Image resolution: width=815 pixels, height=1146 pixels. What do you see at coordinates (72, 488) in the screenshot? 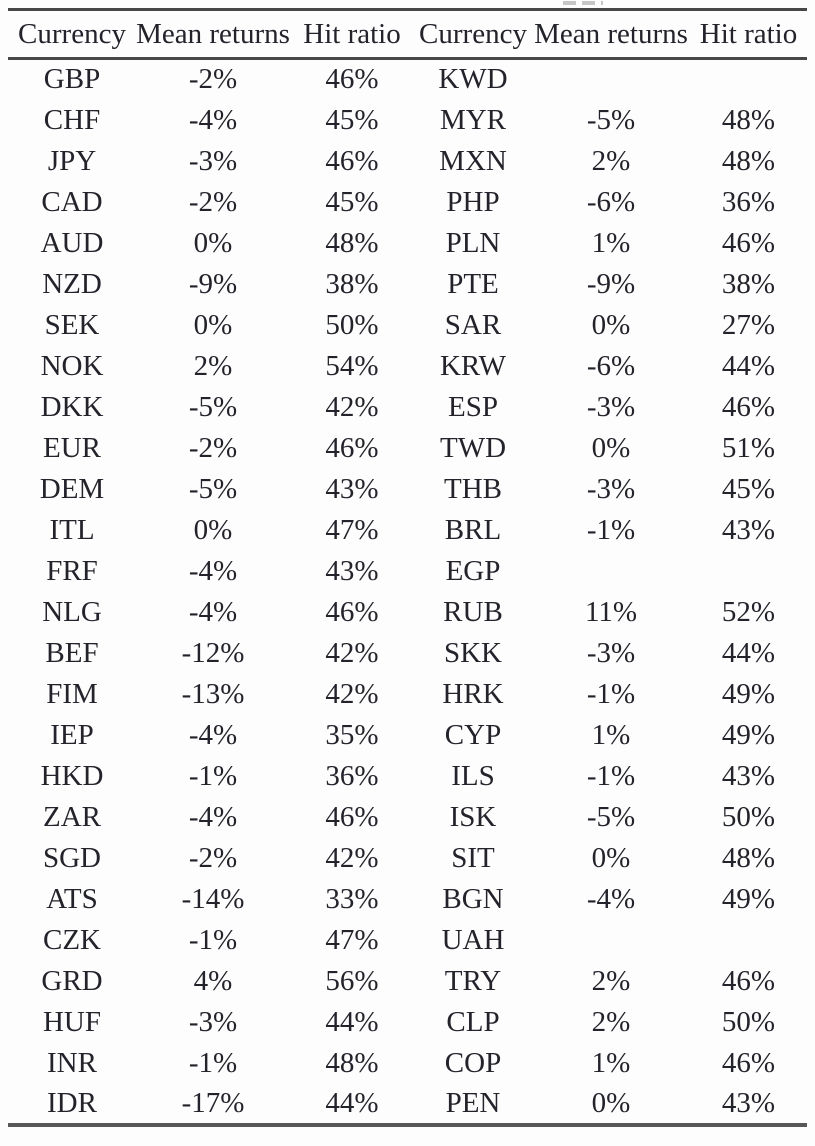
I see `currency-cell: DEM` at bounding box center [72, 488].